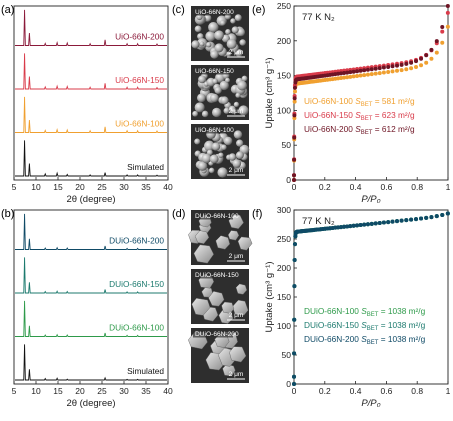  I want to click on panel-label-d: (d), so click(178, 214).